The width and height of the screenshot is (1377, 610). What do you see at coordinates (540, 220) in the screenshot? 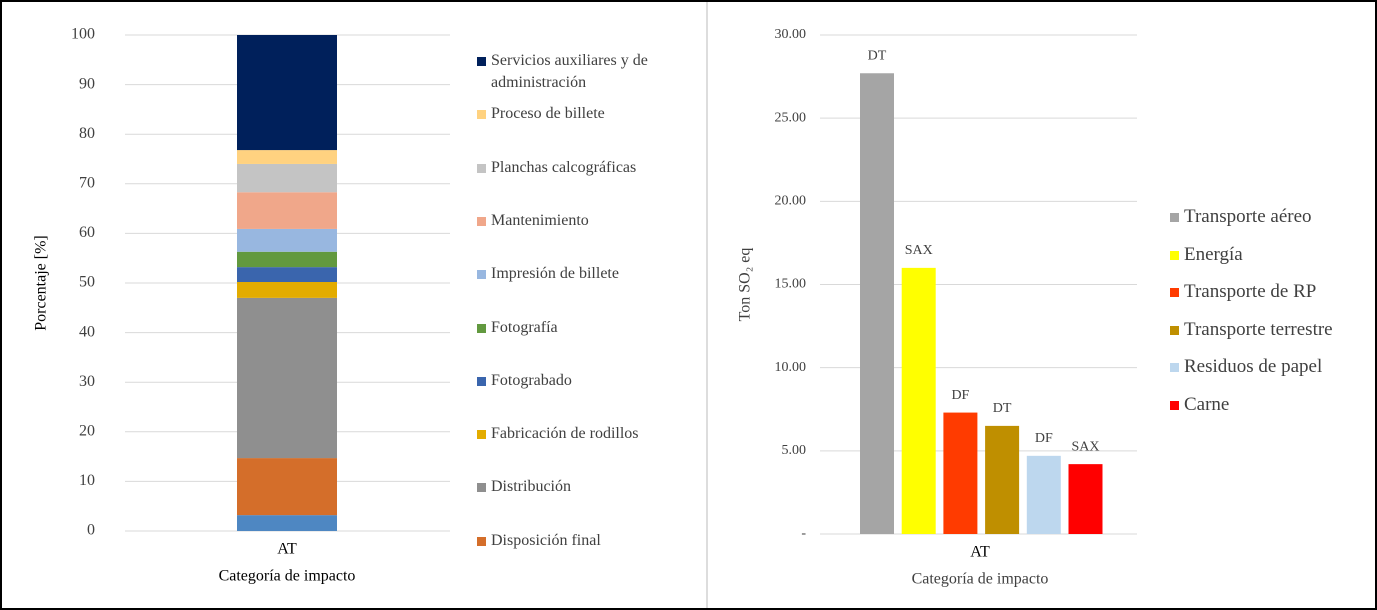
I see `legend-label: Mantenimiento` at bounding box center [540, 220].